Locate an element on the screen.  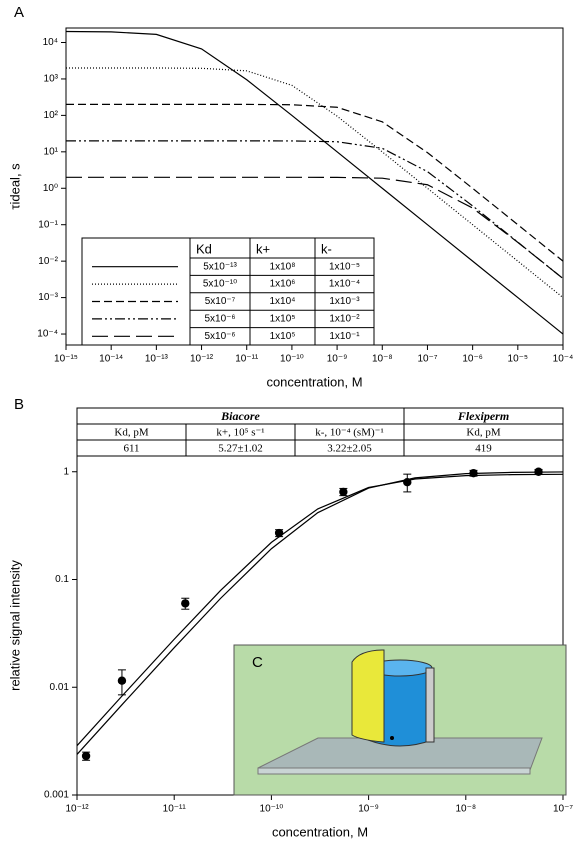
cylinder-edge is located at coordinates (430, 705).